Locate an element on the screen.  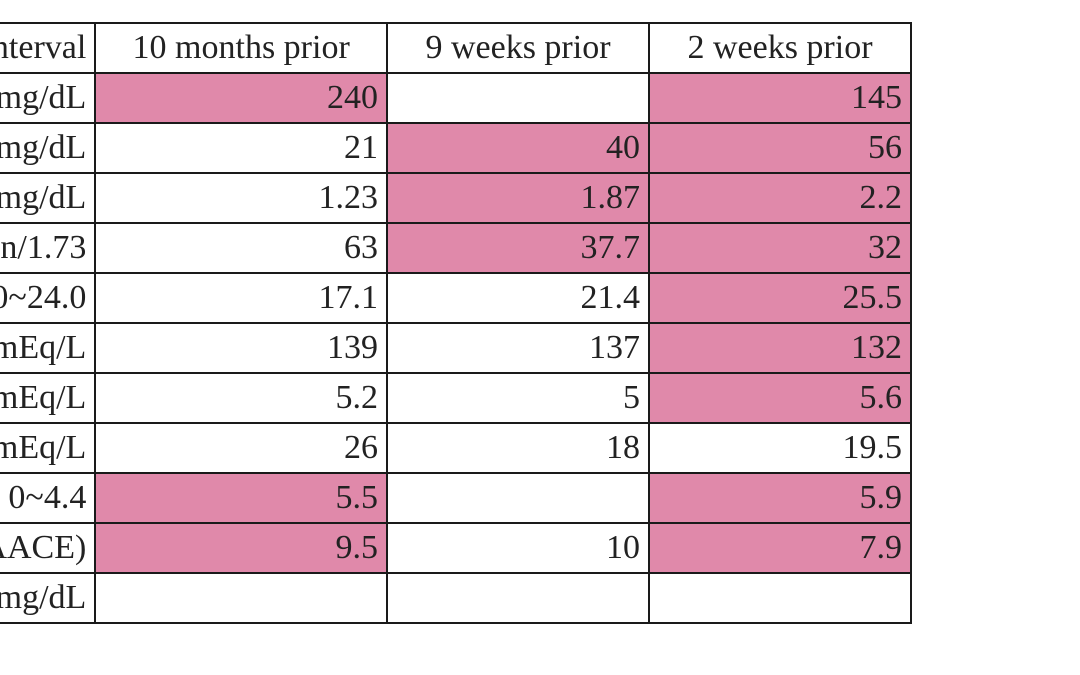
value-cell-2-weeks-prior: 56 is located at coordinates (780, 148).